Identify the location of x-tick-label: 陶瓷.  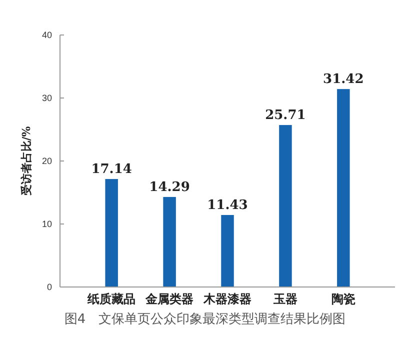
(343, 299).